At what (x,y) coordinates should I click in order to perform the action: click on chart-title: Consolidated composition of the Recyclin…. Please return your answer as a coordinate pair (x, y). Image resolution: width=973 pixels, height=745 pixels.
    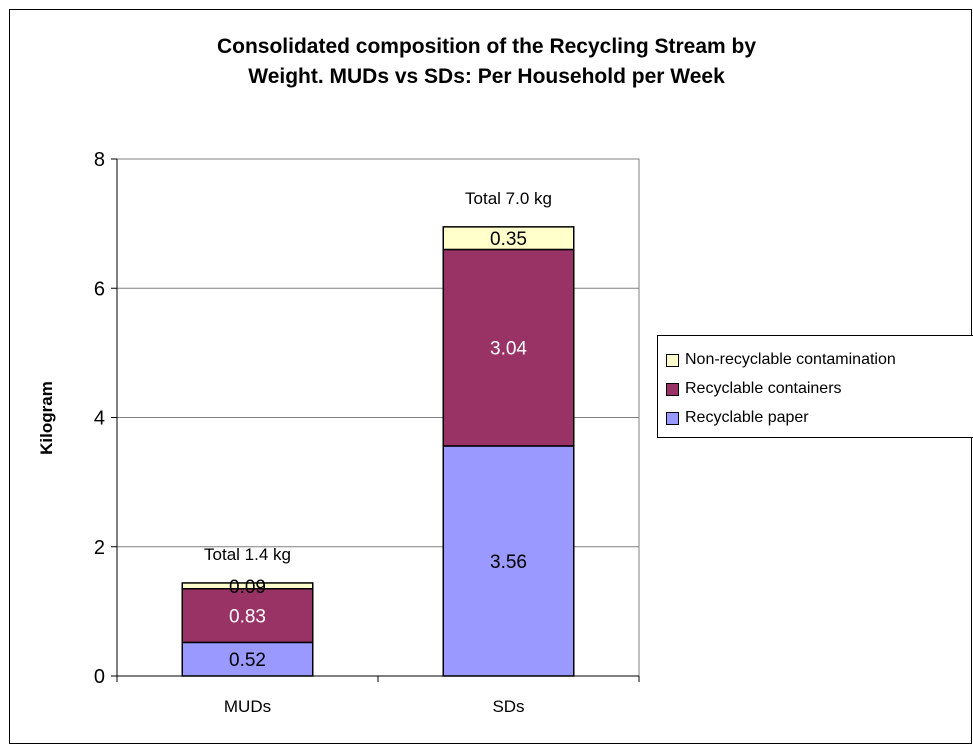
    Looking at the image, I should click on (486, 62).